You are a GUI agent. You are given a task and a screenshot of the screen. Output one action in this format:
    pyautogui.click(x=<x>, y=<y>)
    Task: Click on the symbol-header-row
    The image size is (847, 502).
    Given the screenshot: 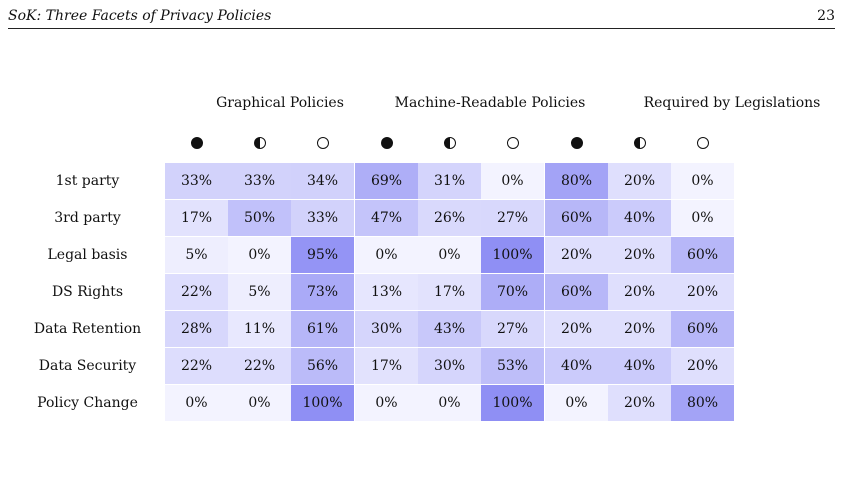 What is the action you would take?
    pyautogui.click(x=425, y=144)
    